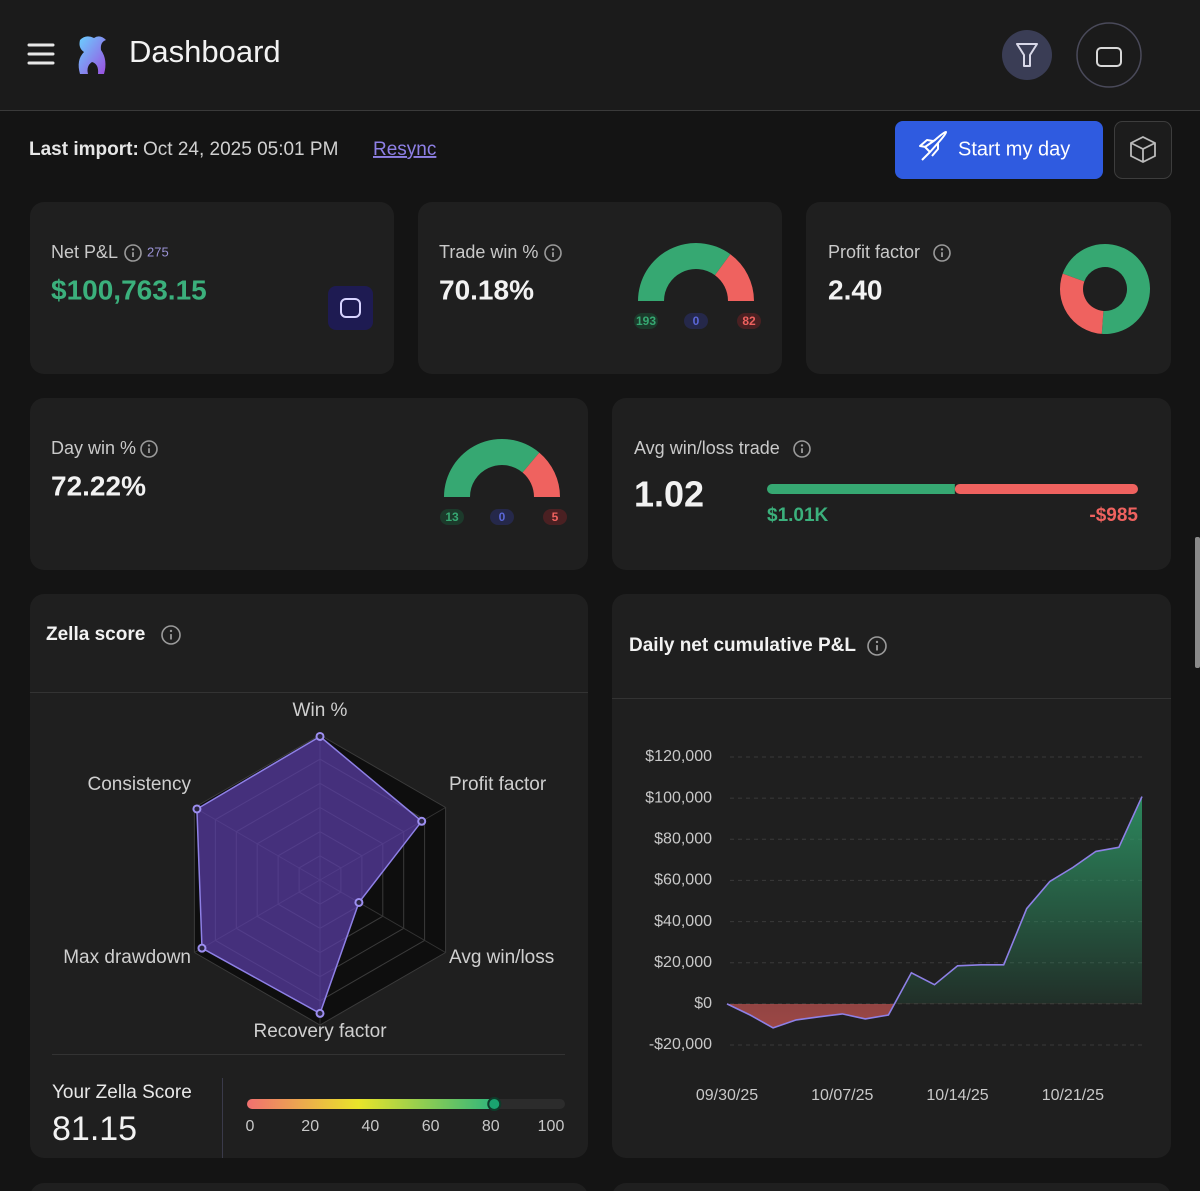 This screenshot has height=1191, width=1200. I want to click on radar-axis-label: Profit factor, so click(498, 784).